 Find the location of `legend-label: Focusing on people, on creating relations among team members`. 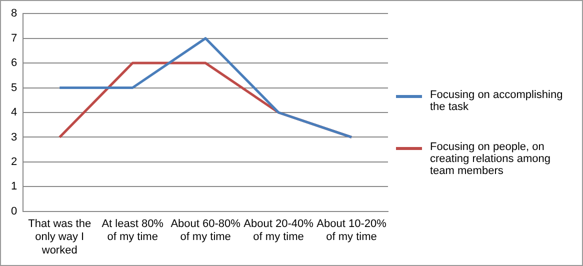

legend-label: Focusing on people, on creating relations among team members is located at coordinates (491, 159).